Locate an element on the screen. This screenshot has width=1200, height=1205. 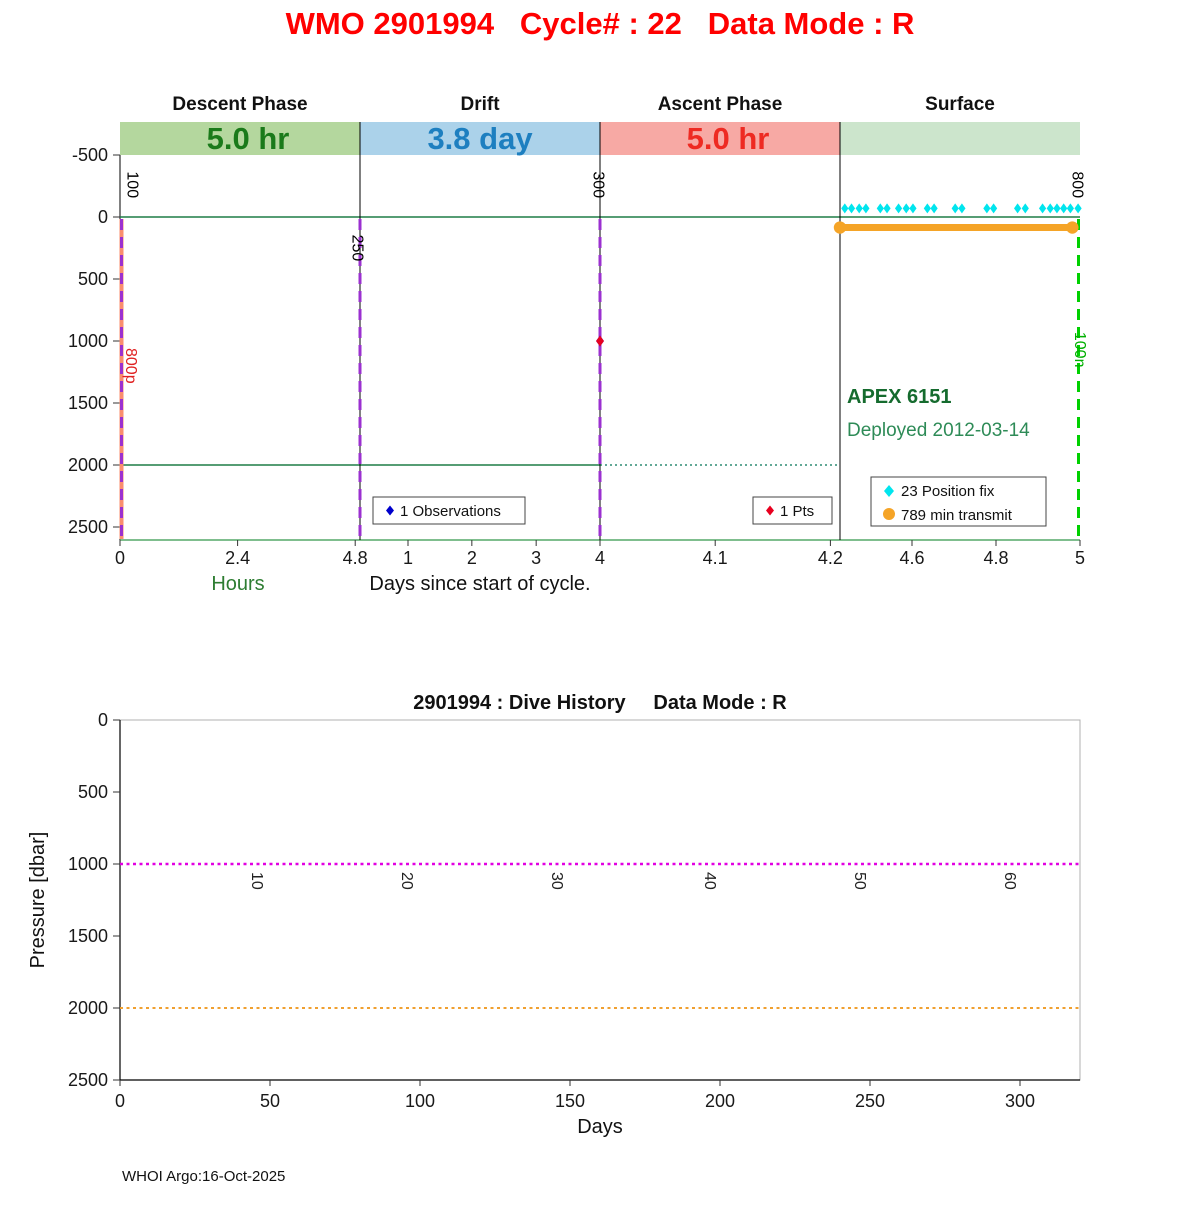
tick-label: 1 is located at coordinates (408, 558).